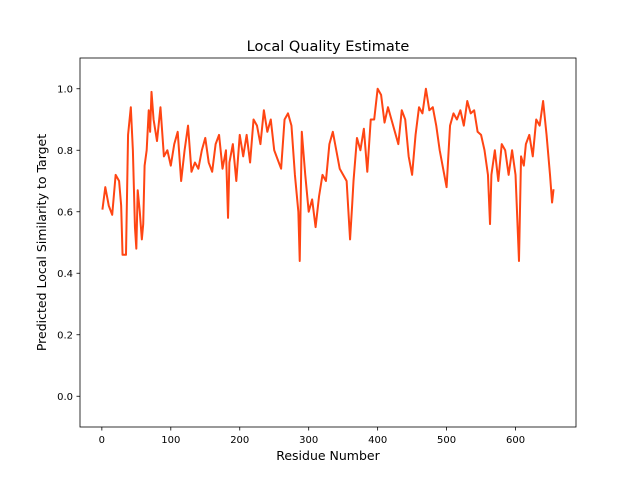  I want to click on y-tick-label: 1.0, so click(65, 89).